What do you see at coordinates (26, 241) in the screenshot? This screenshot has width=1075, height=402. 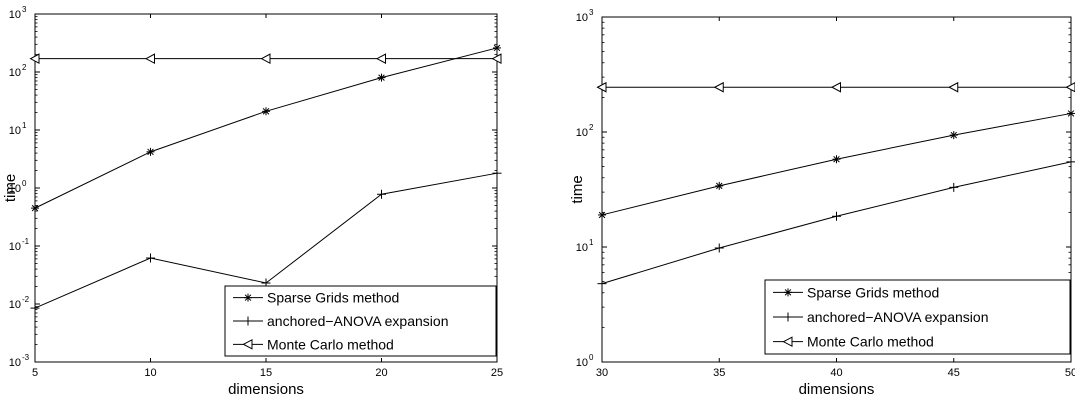 I see `y-tick-exponent: -1` at bounding box center [26, 241].